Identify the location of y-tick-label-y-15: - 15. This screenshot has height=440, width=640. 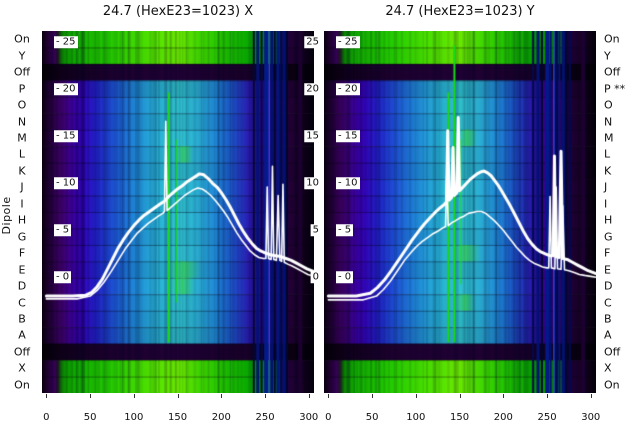
(348, 136).